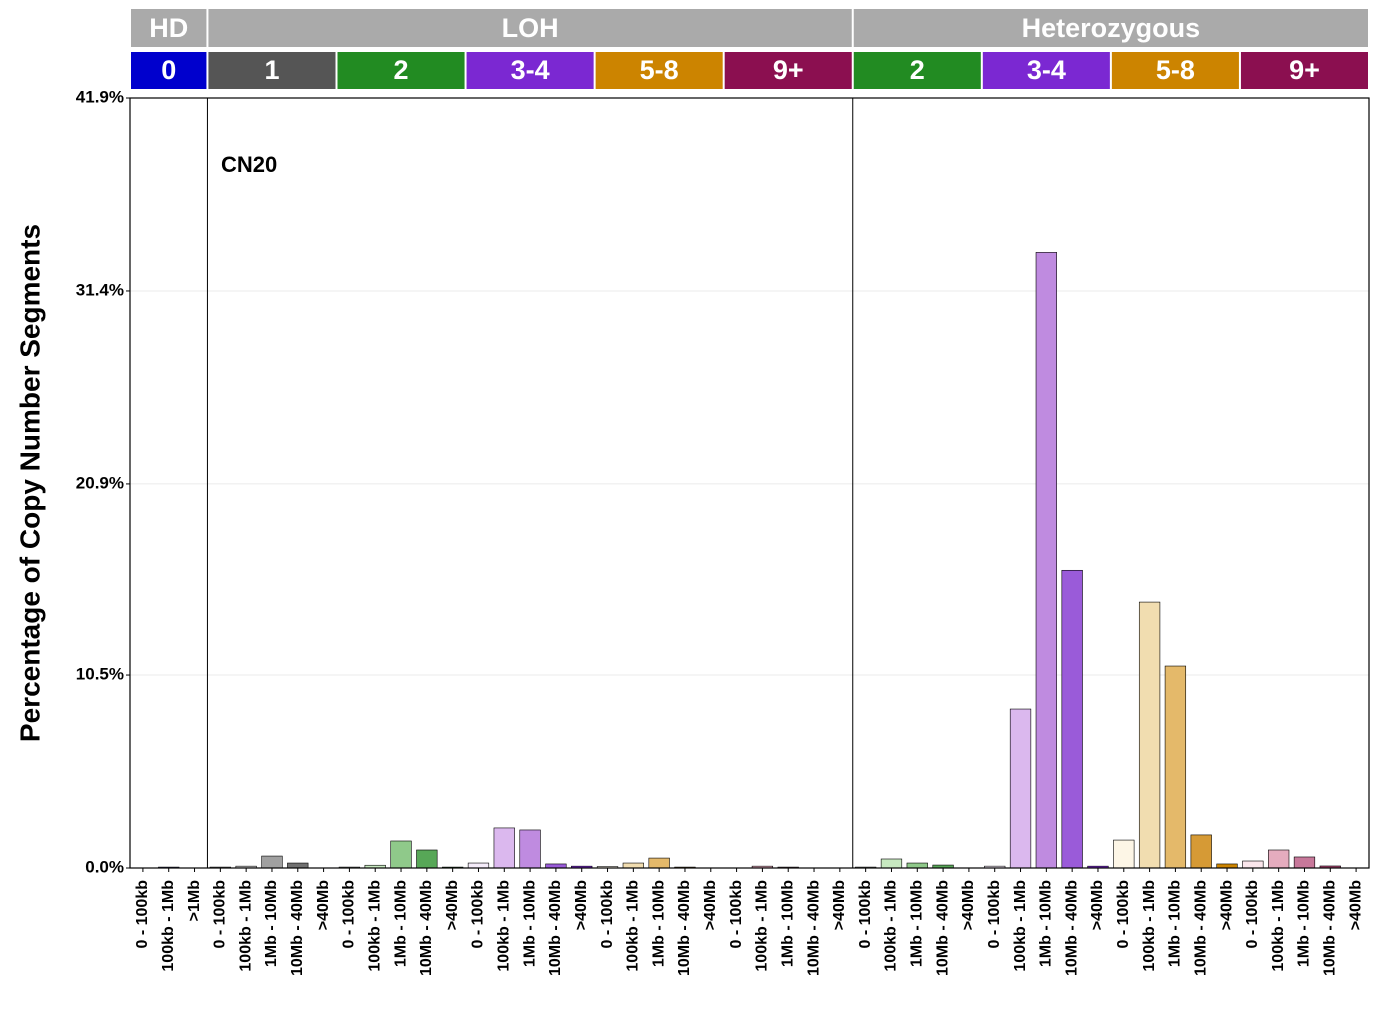 The width and height of the screenshot is (1380, 1026). Describe the element at coordinates (271, 70) in the screenshot. I see `group-label: 1` at that location.